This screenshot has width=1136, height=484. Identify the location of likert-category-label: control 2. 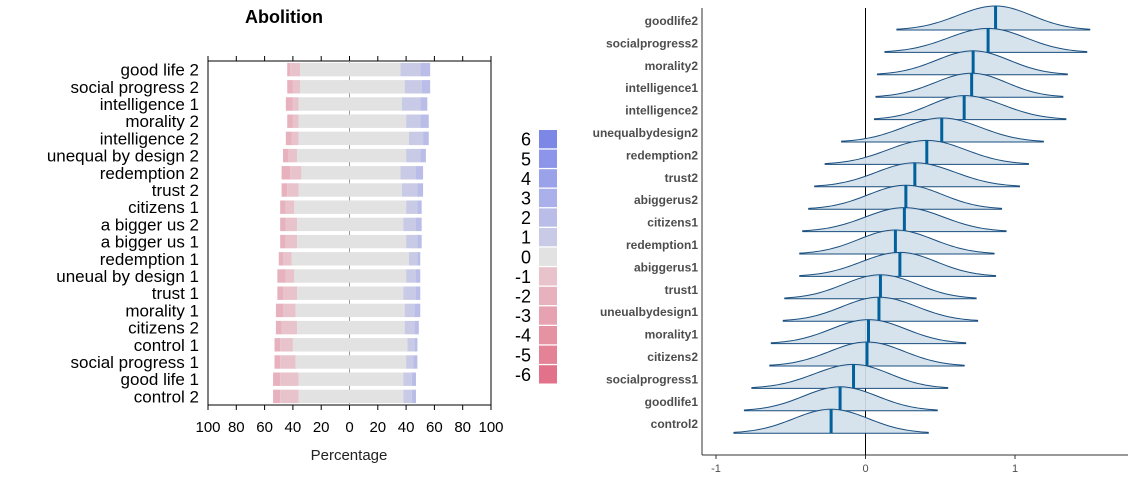
(166, 396).